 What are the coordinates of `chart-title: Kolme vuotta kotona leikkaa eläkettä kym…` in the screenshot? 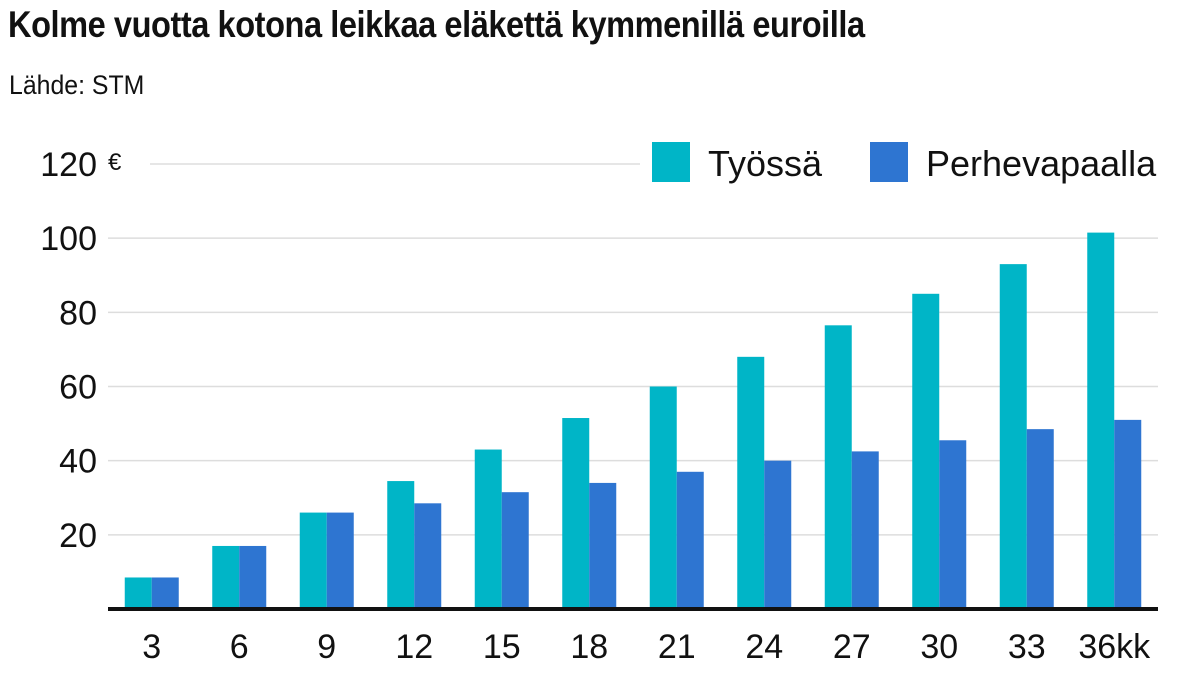 It's located at (436, 24).